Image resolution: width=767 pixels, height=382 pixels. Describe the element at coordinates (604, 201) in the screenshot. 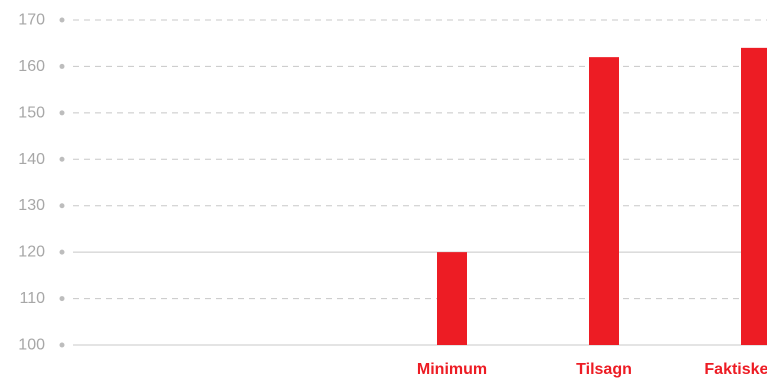

I see `bar-tilsagn` at that location.